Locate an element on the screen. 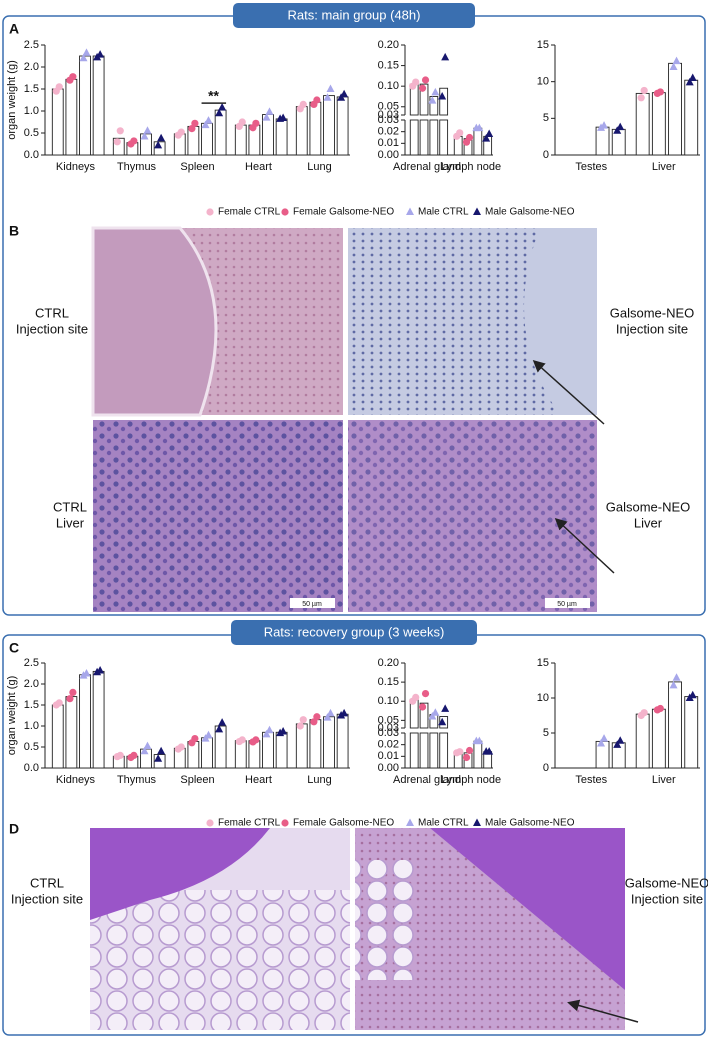 The width and height of the screenshot is (708, 1043). y-tick-label: 2.0 is located at coordinates (31, 684).